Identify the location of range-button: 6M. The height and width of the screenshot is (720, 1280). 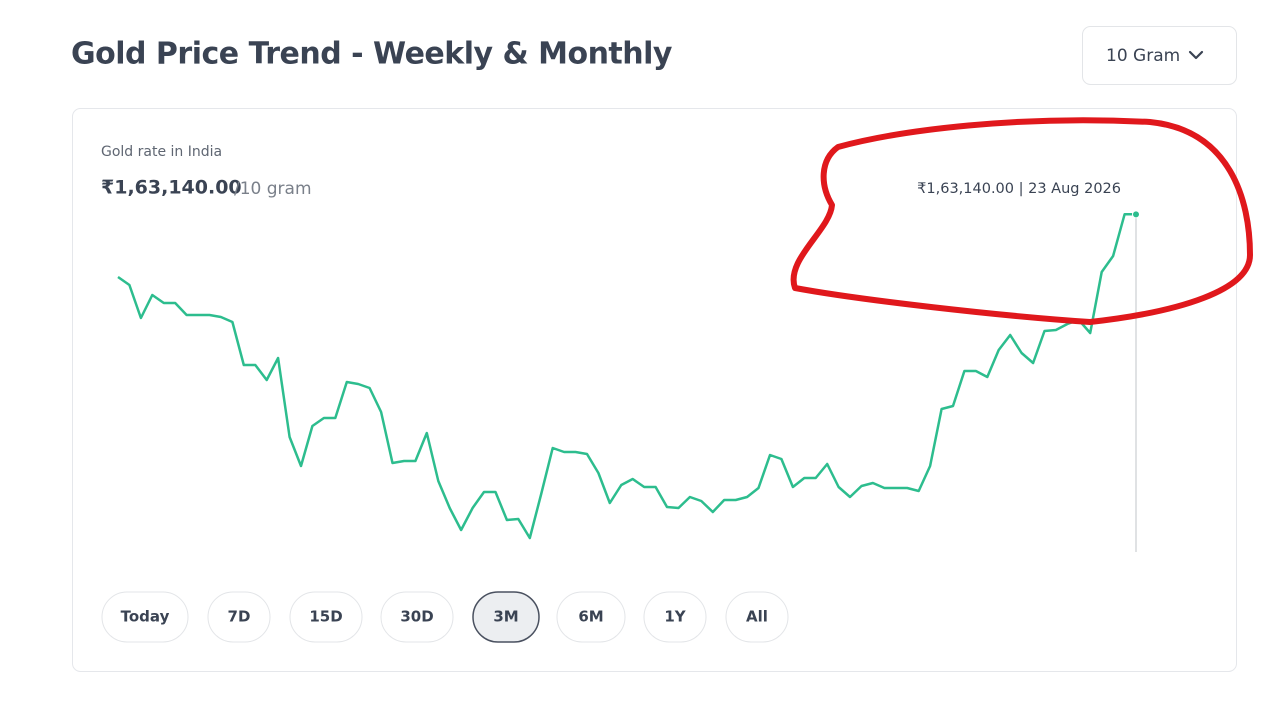
(591, 617).